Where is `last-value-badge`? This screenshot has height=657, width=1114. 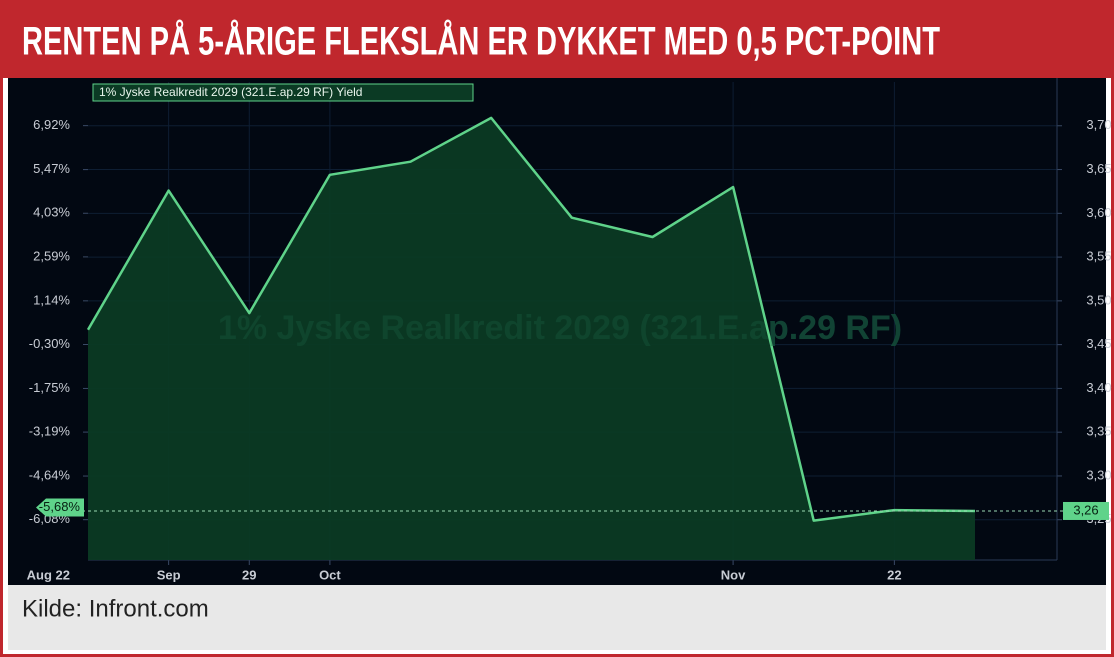
last-value-badge is located at coordinates (1086, 510).